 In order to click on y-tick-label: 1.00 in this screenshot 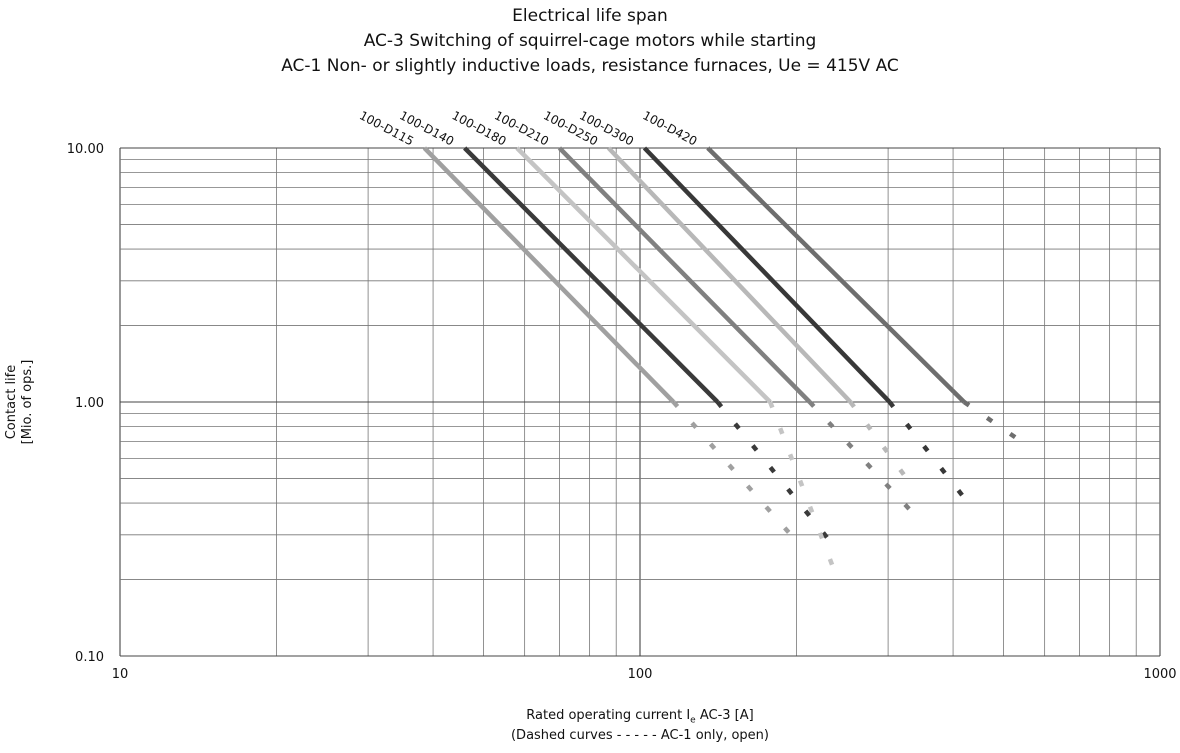, I will do `click(89, 403)`.